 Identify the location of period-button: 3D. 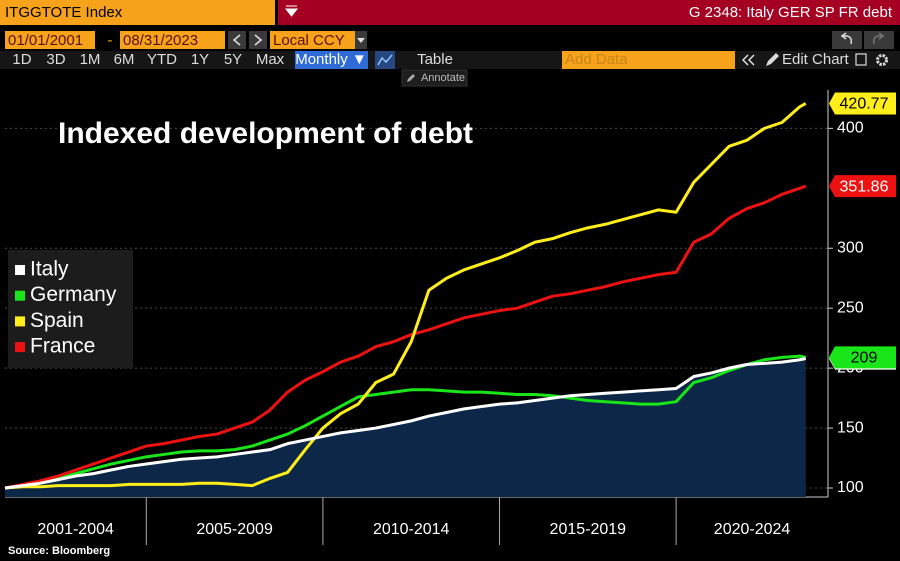
(55, 59).